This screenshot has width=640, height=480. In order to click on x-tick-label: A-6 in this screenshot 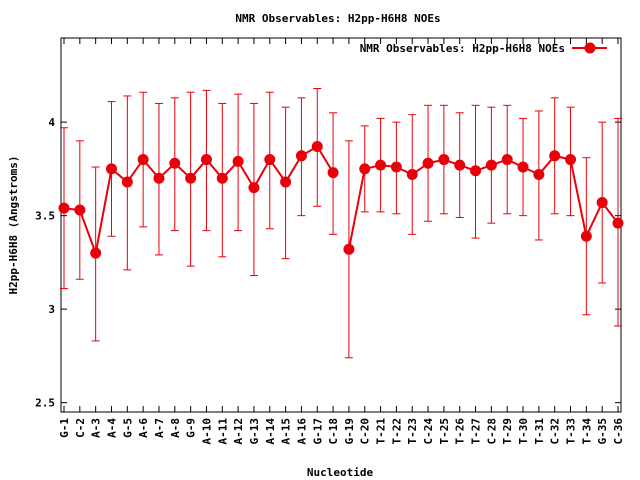, I will do `click(143, 428)`.